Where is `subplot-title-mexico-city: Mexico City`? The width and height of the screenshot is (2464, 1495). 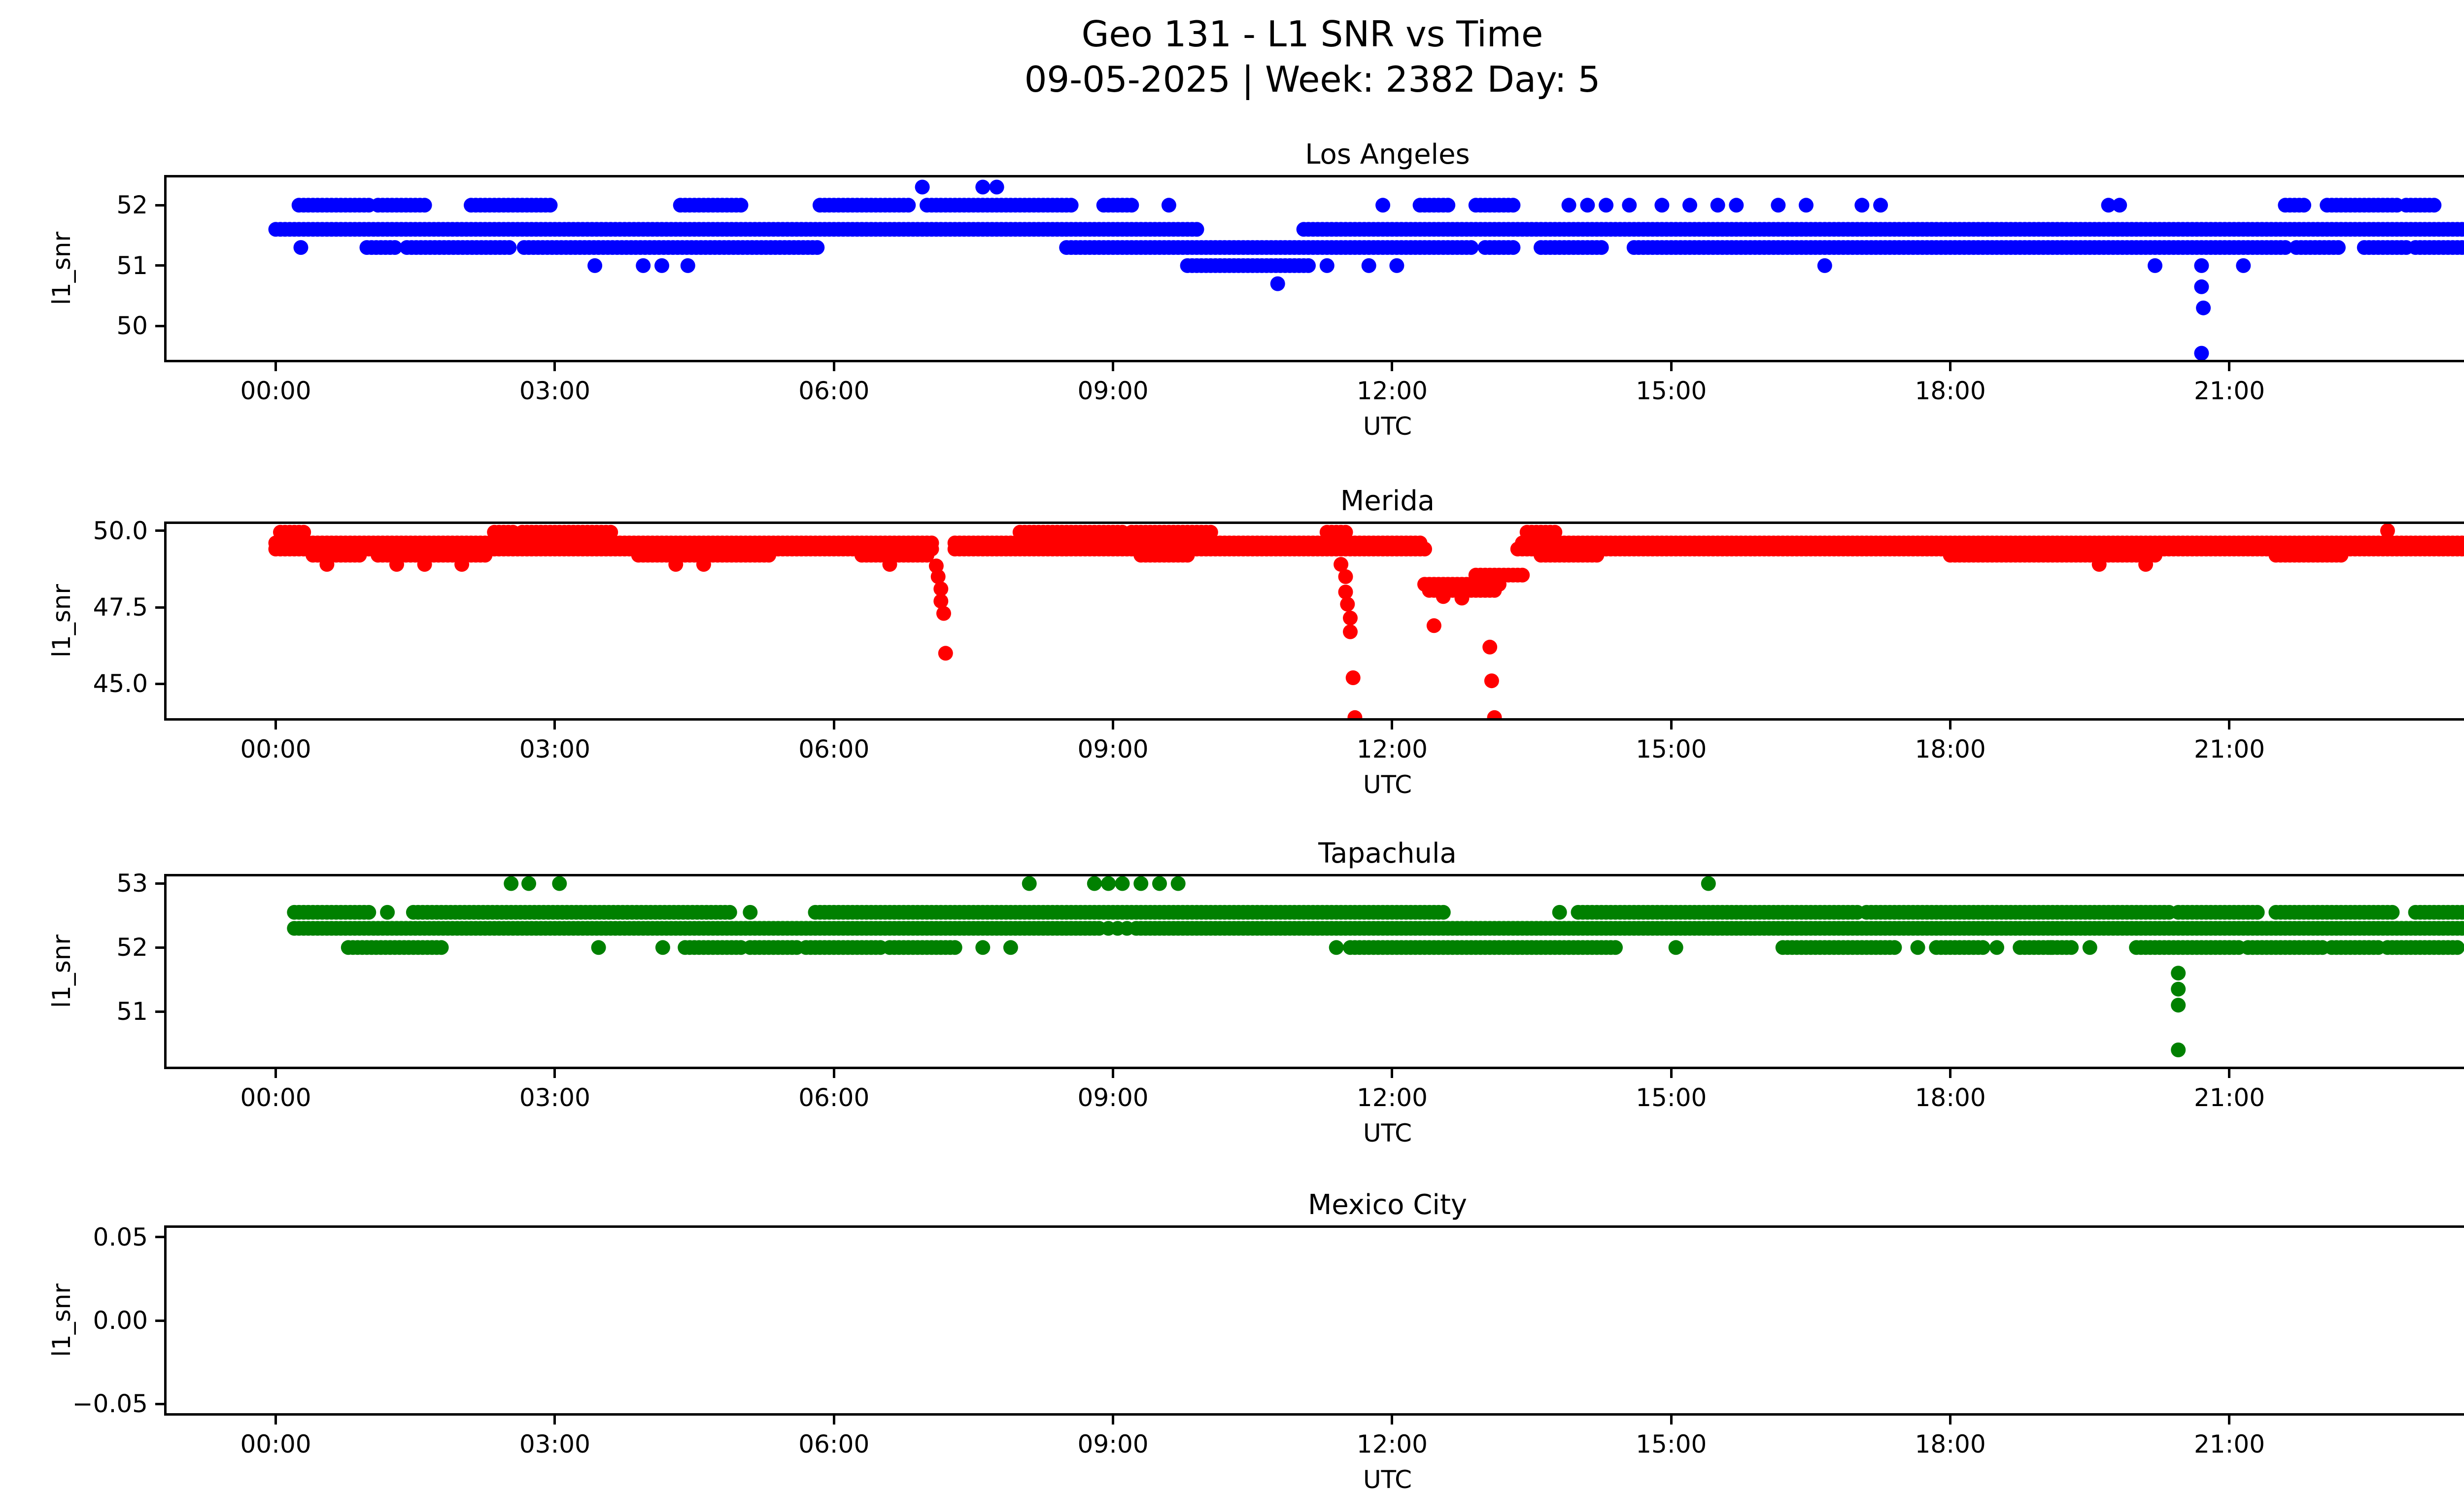
subplot-title-mexico-city: Mexico City is located at coordinates (1387, 1205).